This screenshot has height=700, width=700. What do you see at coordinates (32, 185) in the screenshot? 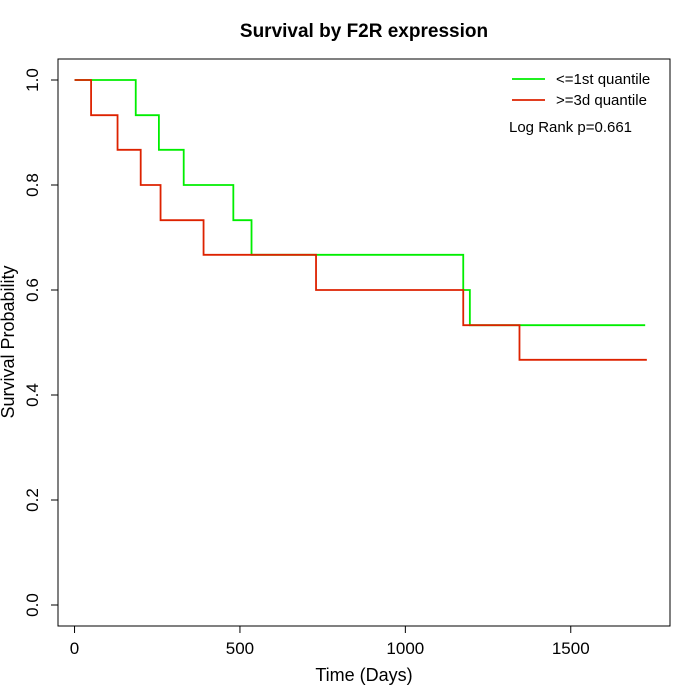
I see `y-tick-label: 0.8` at bounding box center [32, 185].